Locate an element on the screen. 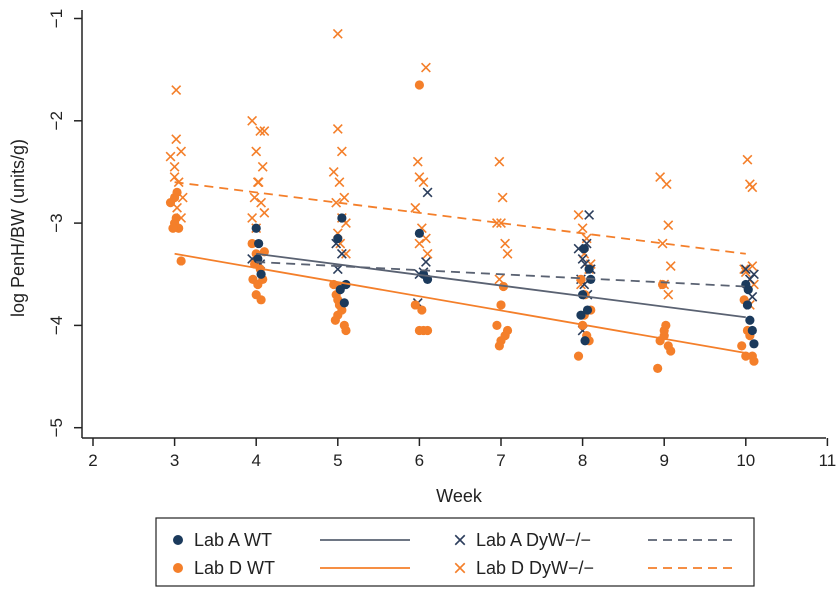 The width and height of the screenshot is (837, 594). legend-marker is located at coordinates (460, 540).